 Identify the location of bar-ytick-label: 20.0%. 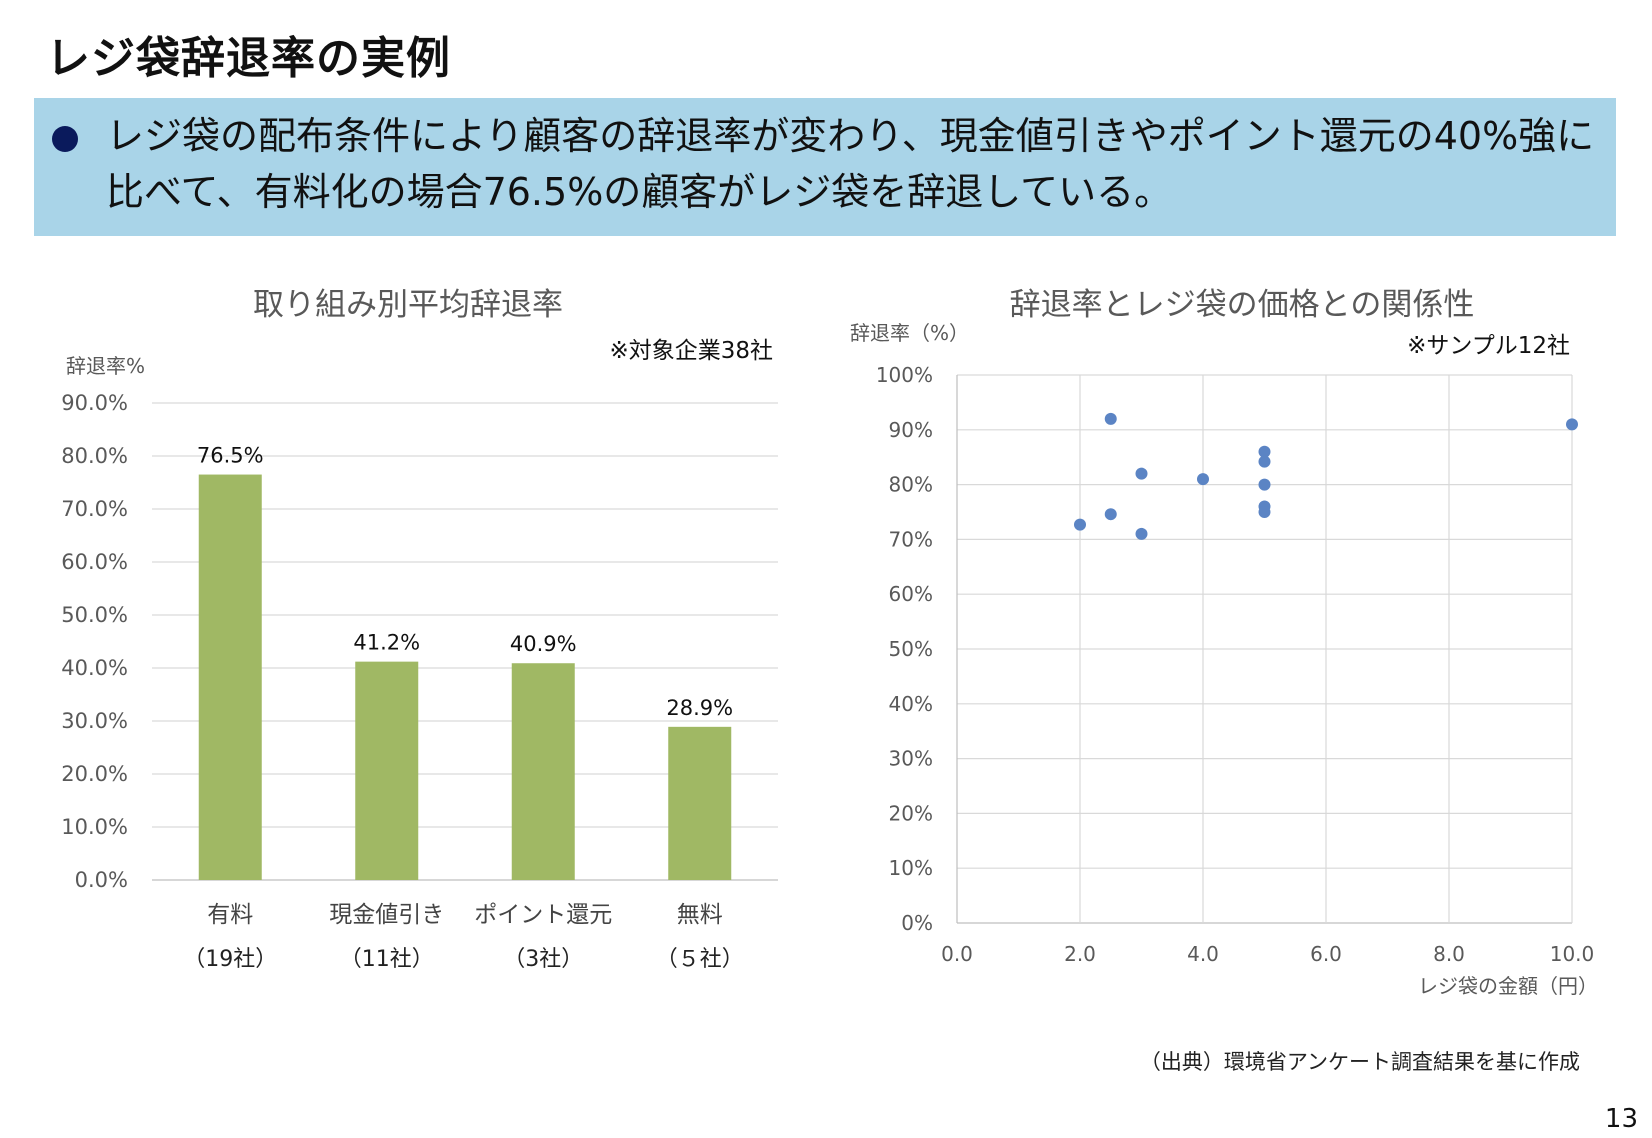
(94, 774).